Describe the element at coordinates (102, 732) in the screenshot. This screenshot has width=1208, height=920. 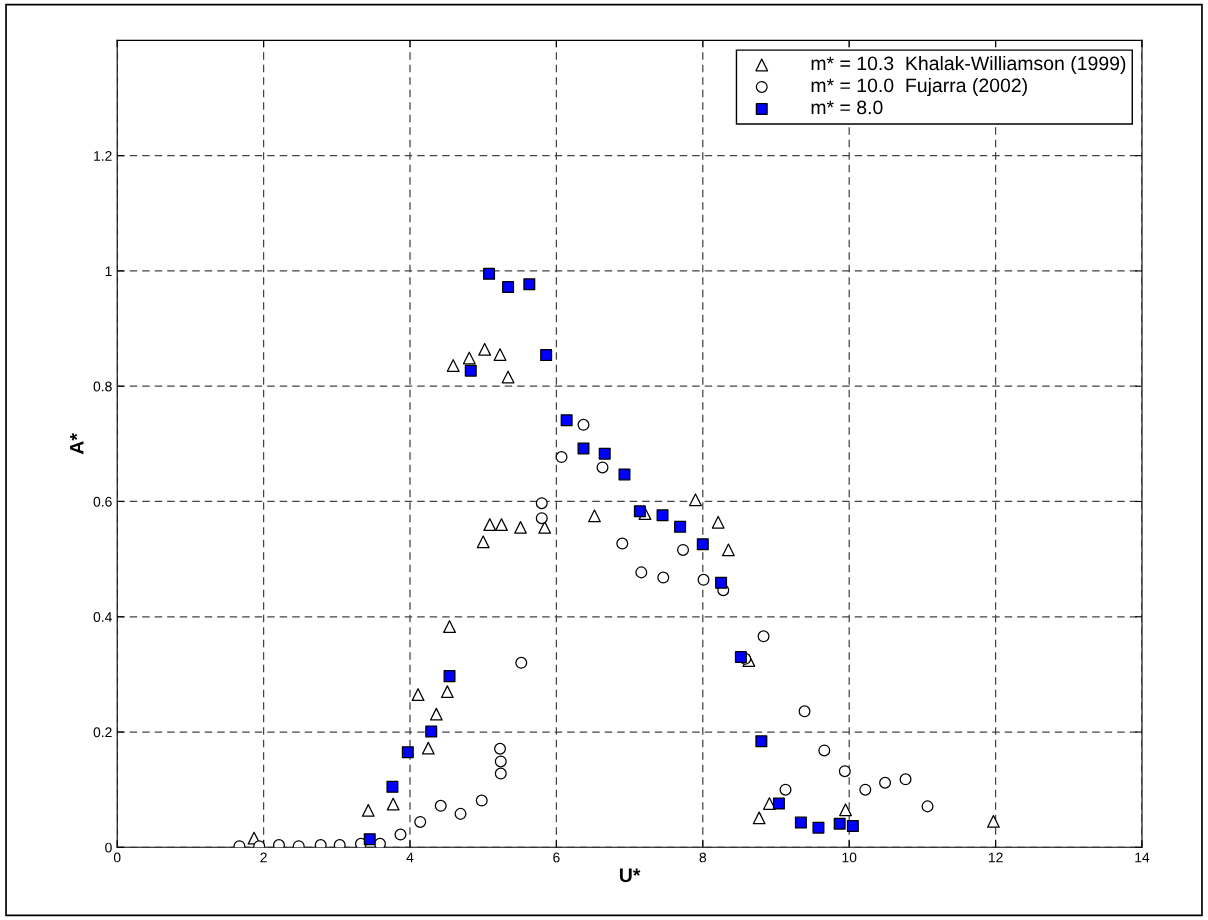
I see `y-tick-label: 0.2` at that location.